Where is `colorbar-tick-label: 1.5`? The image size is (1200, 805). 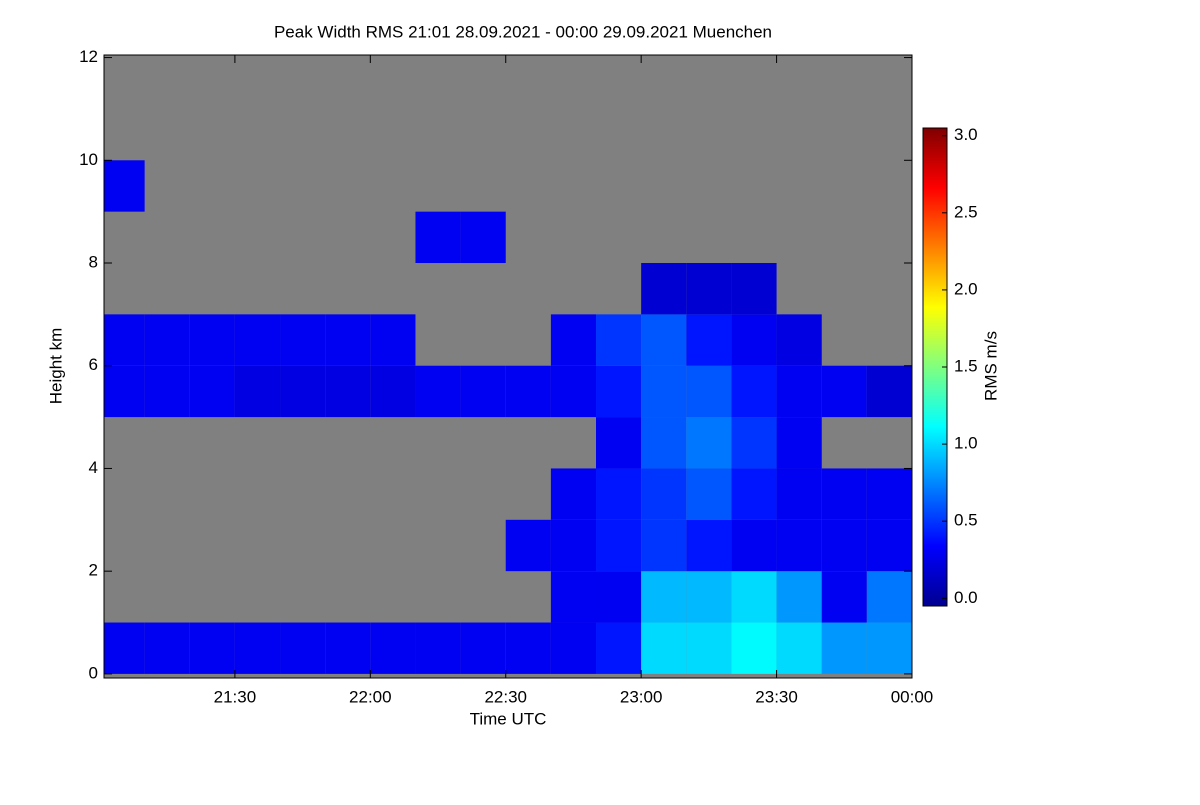 colorbar-tick-label: 1.5 is located at coordinates (966, 365).